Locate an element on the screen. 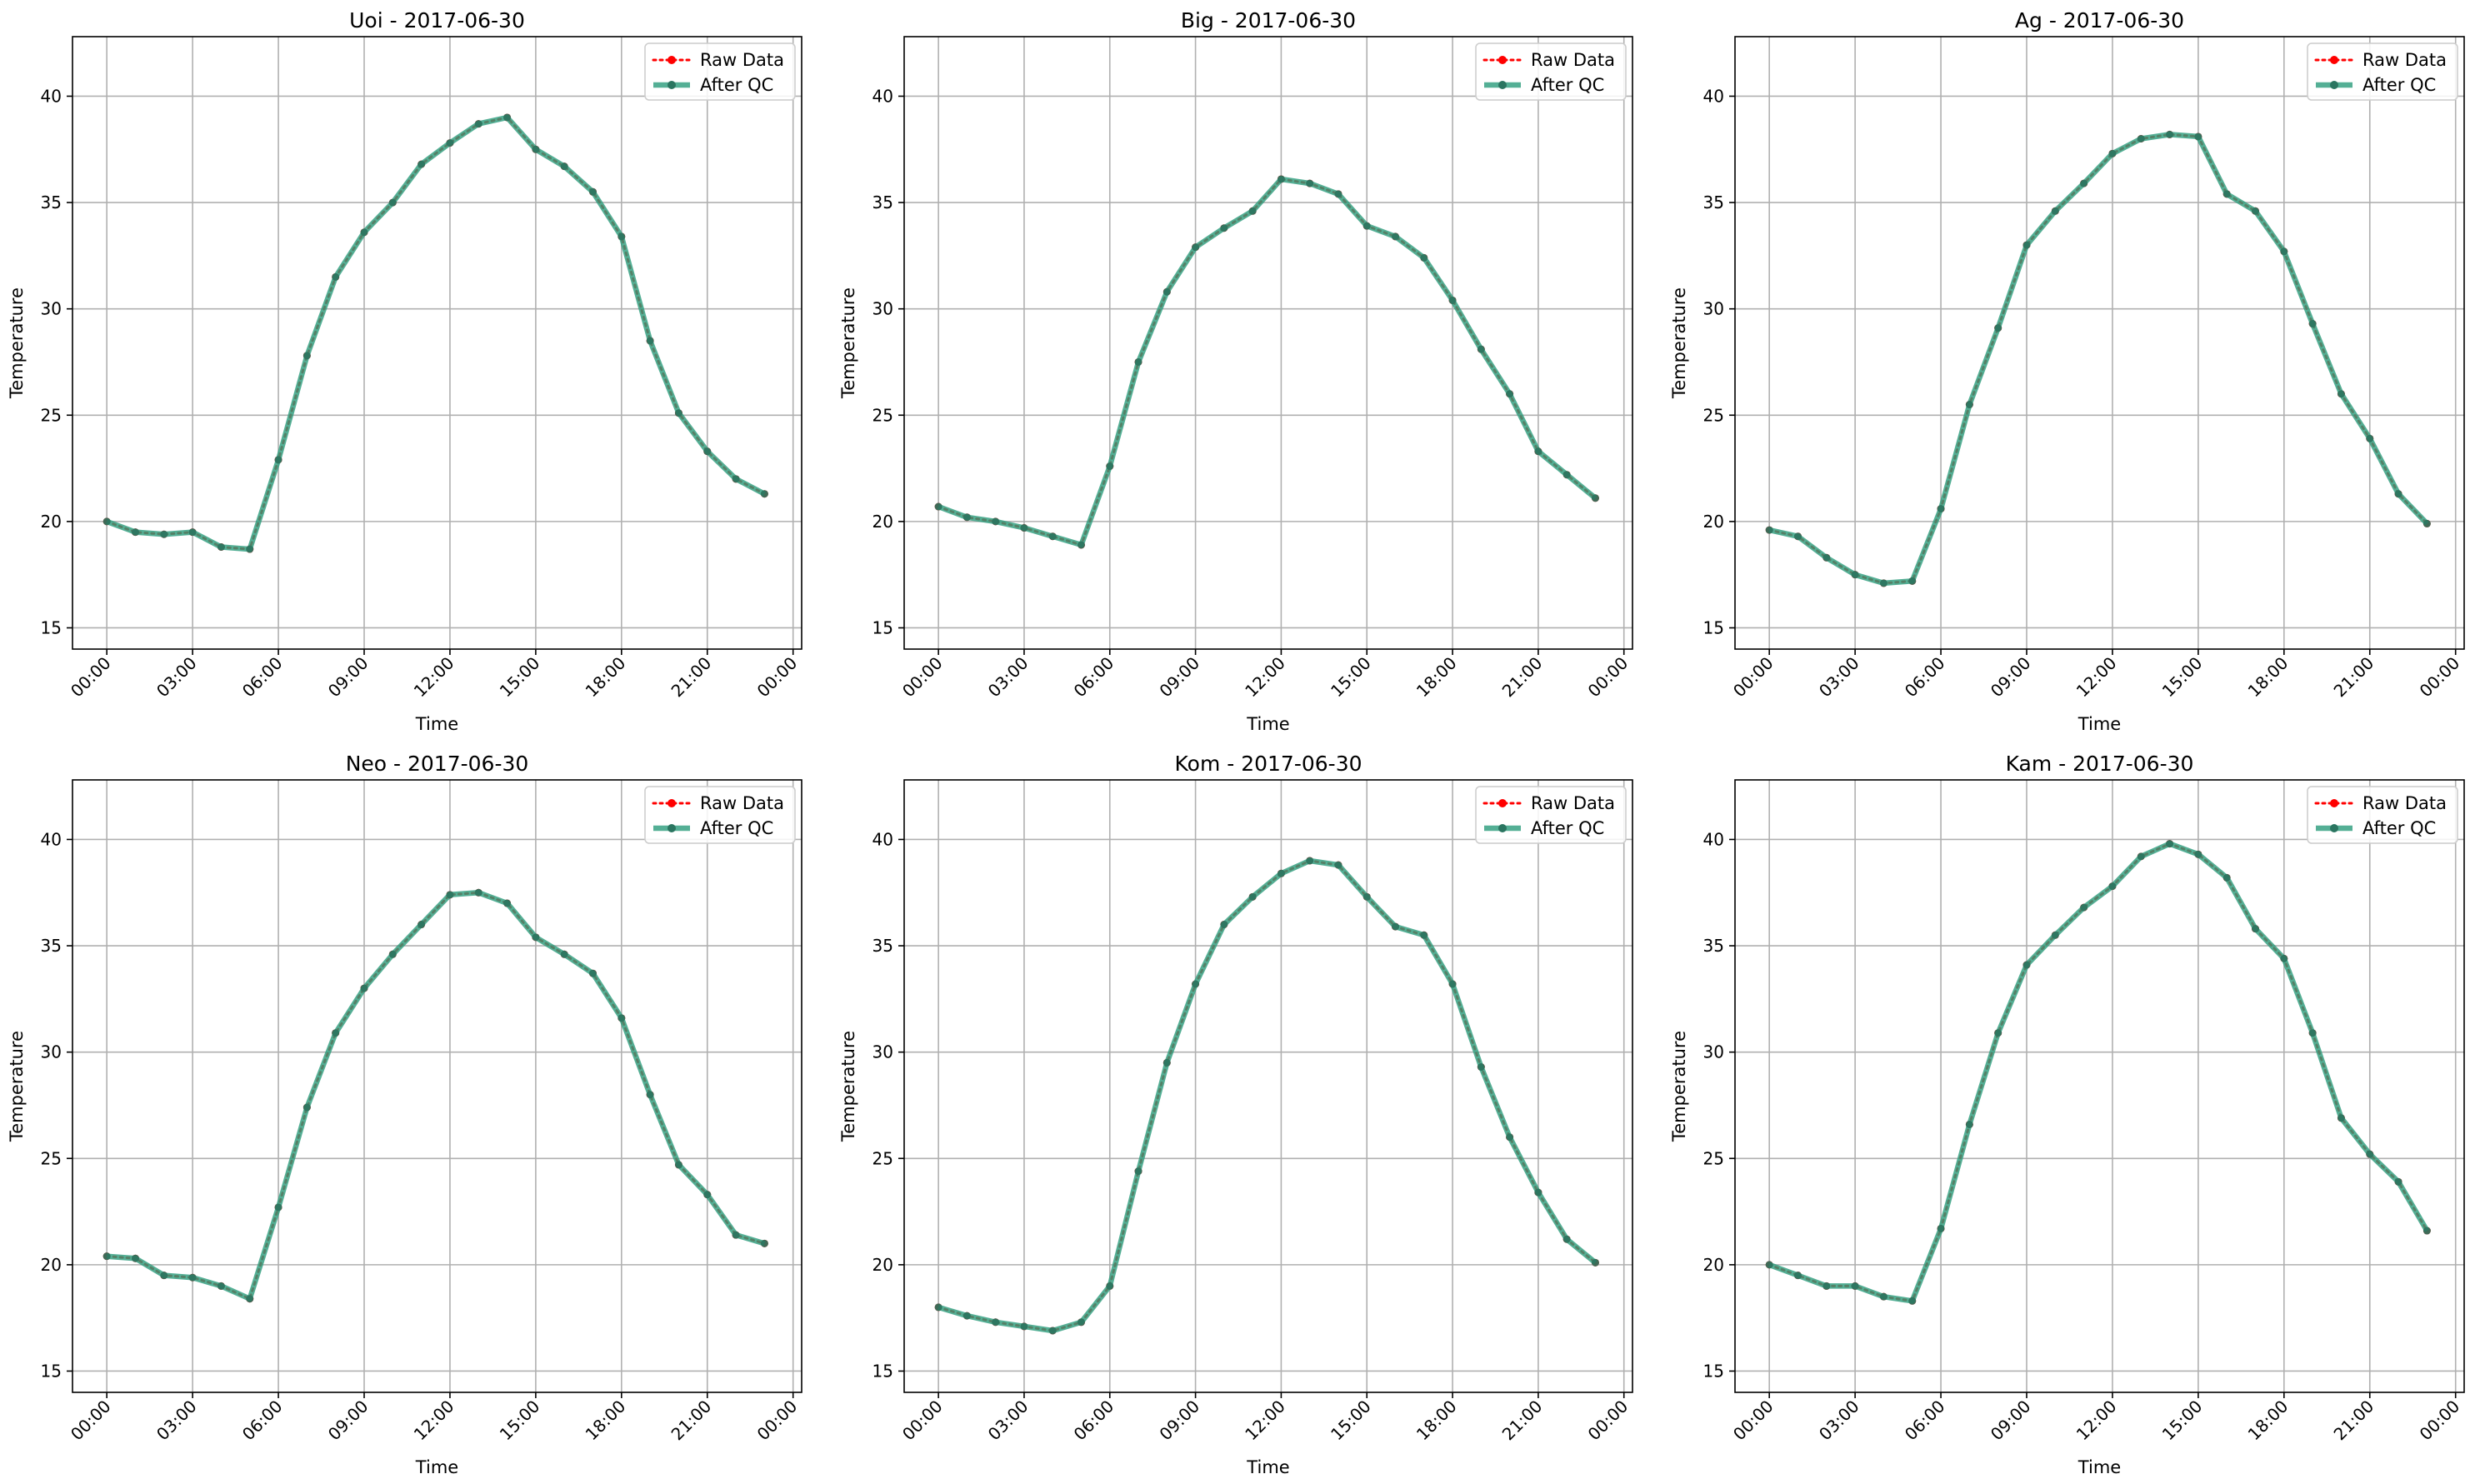 This screenshot has height=1484, width=2485. x-tick-label: 15:00 is located at coordinates (2182, 678).